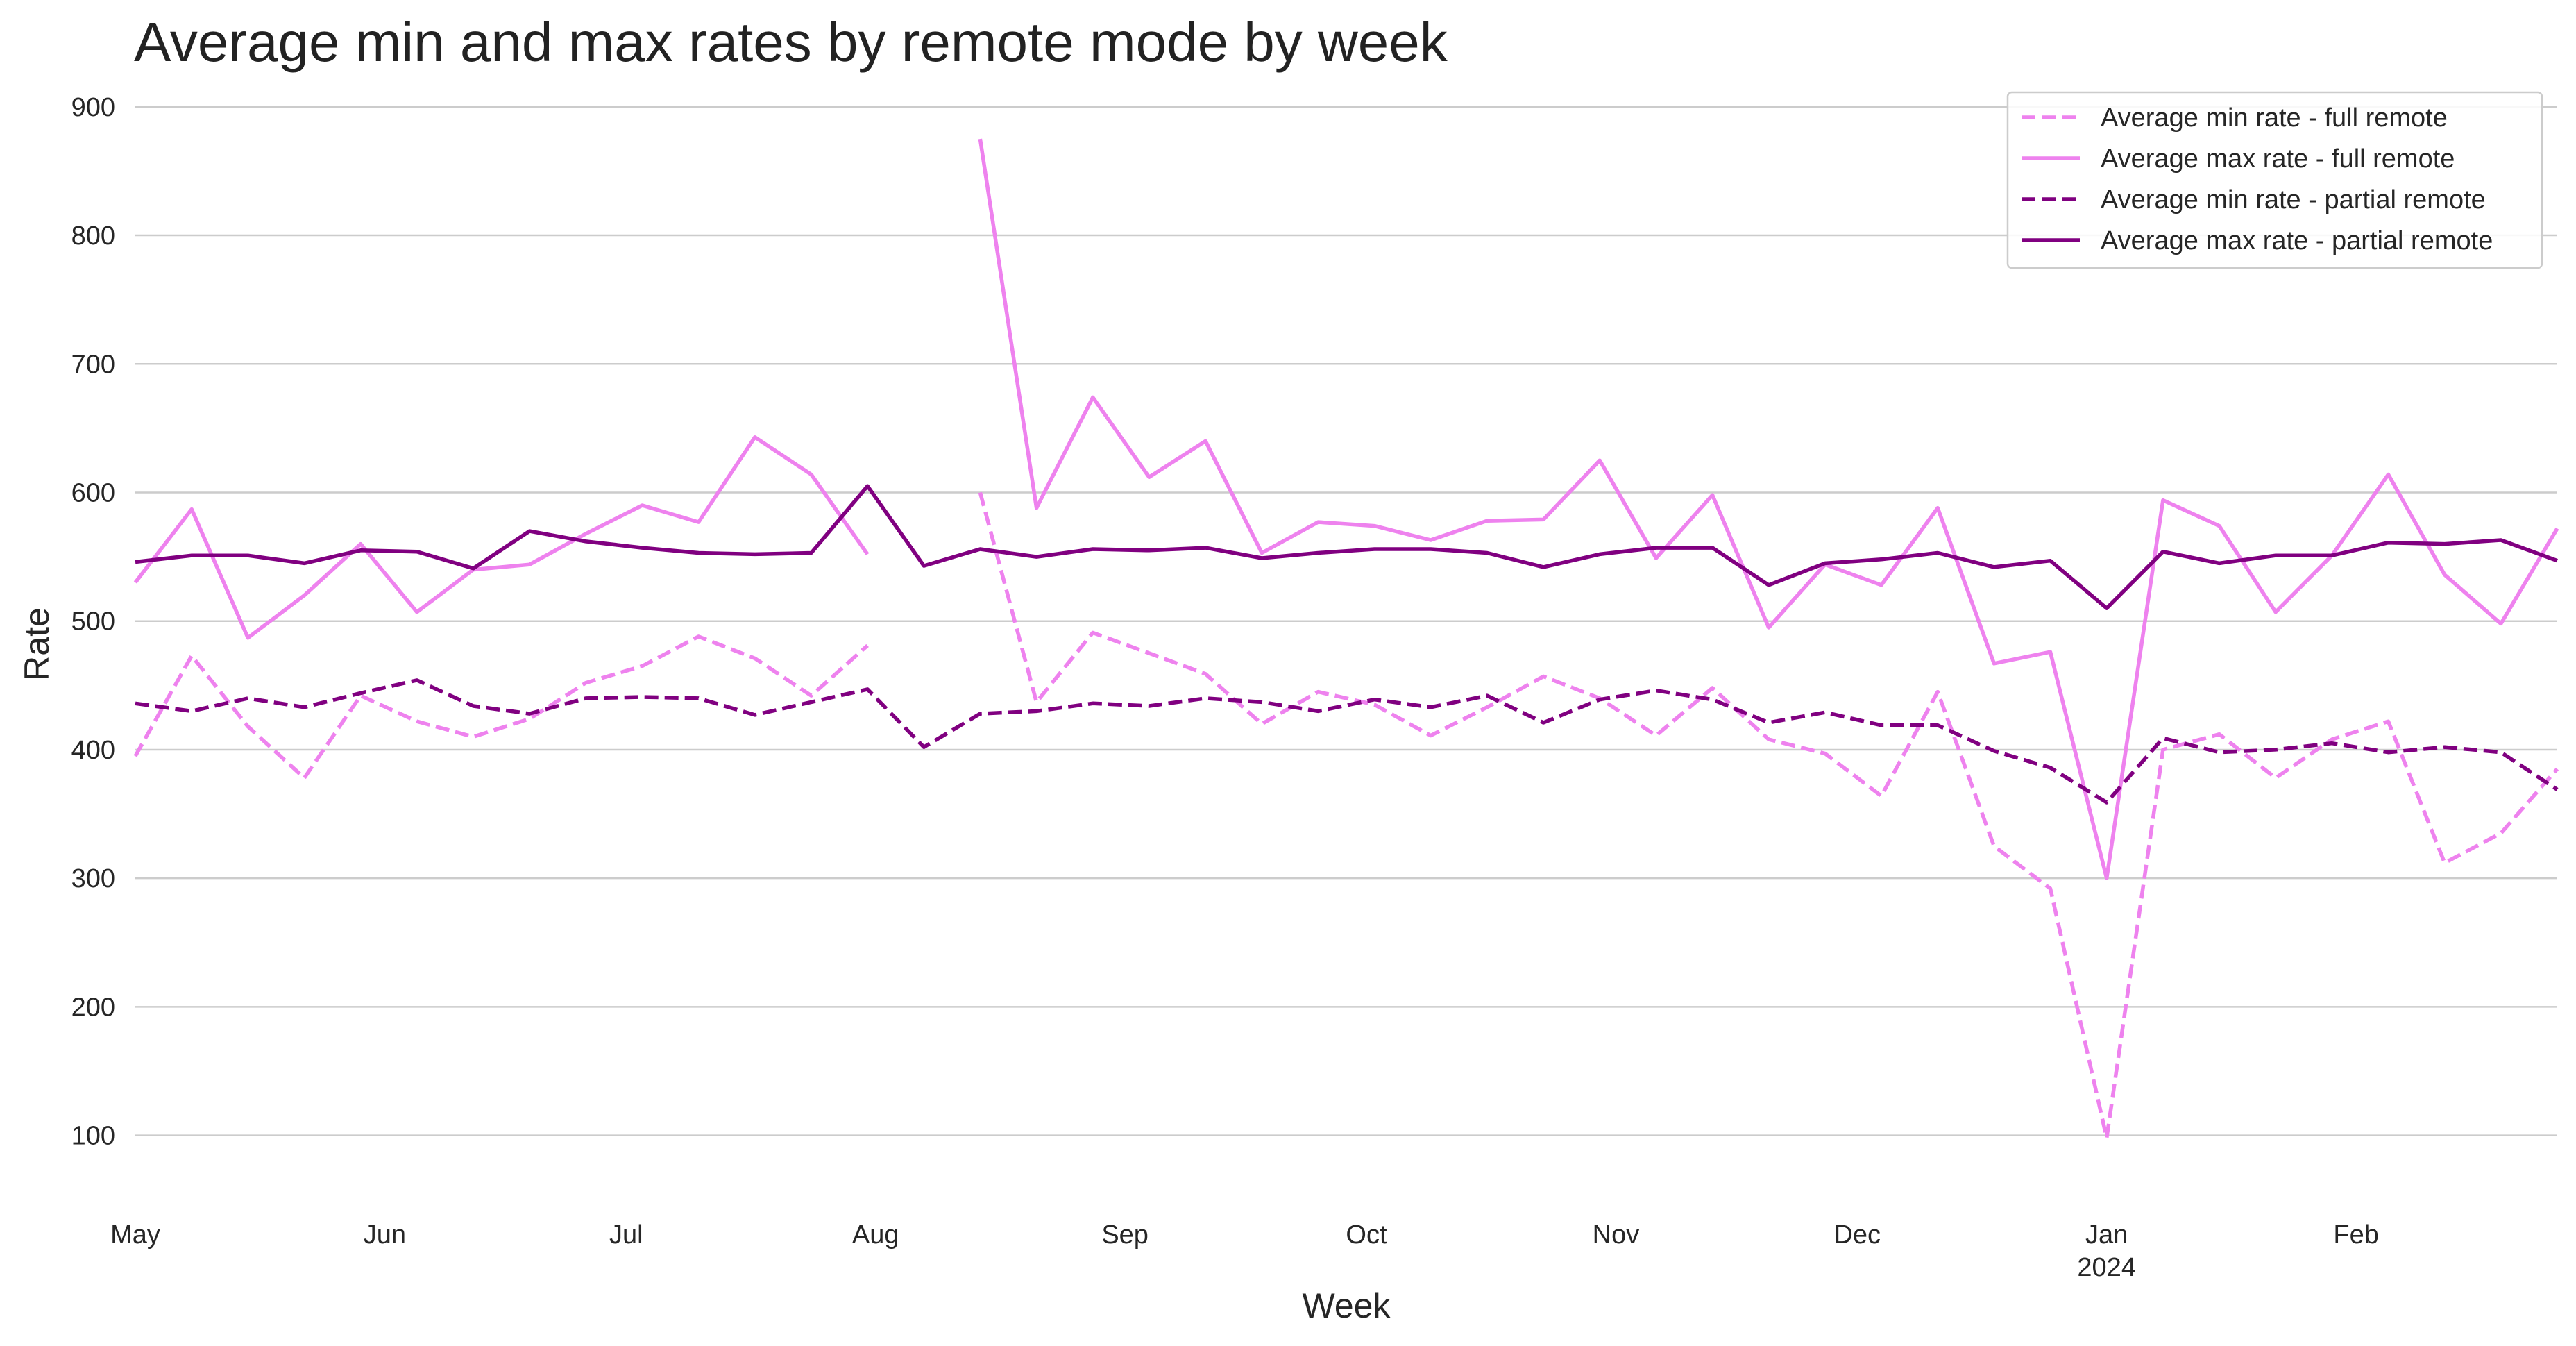 This screenshot has width=2576, height=1346. I want to click on y-tick-label: 600, so click(93, 493).